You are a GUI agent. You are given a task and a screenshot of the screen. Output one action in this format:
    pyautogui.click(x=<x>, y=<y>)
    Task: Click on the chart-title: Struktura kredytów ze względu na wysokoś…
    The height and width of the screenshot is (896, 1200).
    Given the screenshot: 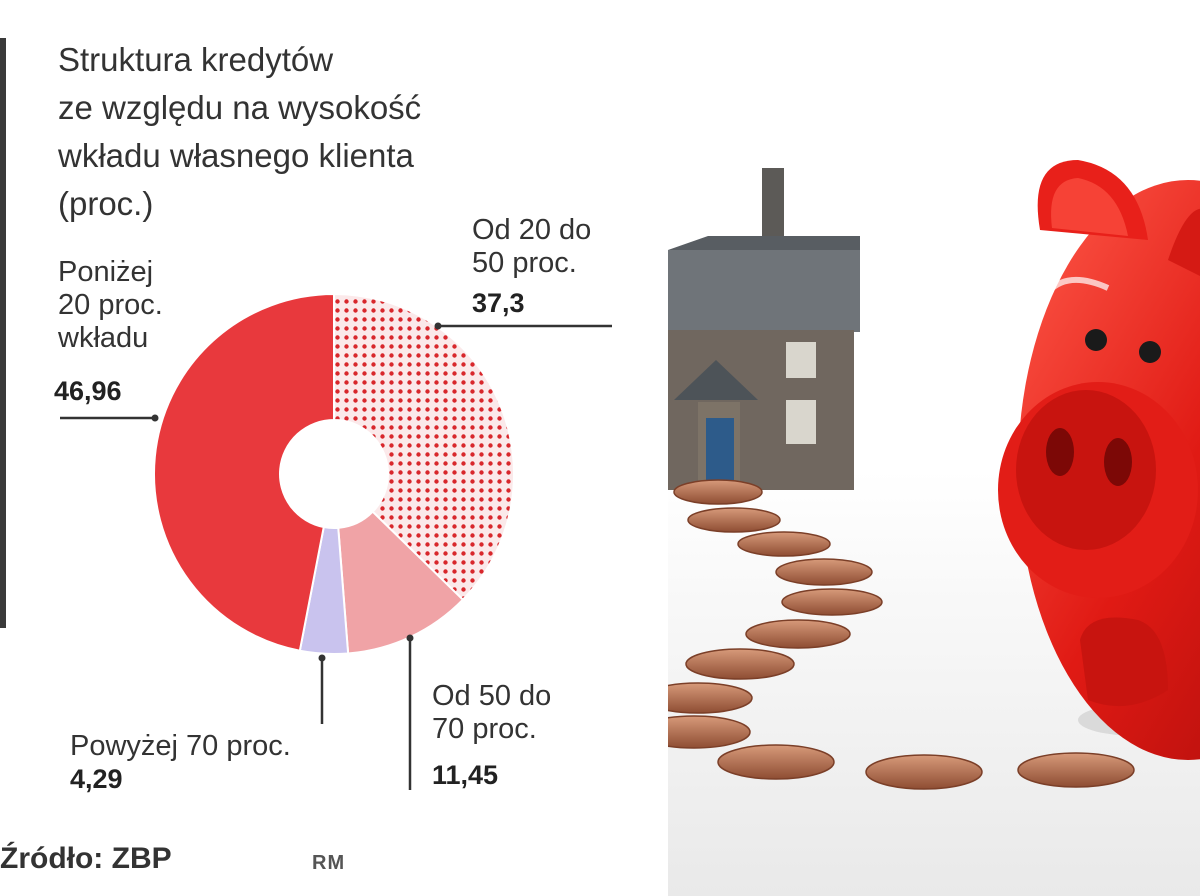 What is the action you would take?
    pyautogui.click(x=240, y=131)
    